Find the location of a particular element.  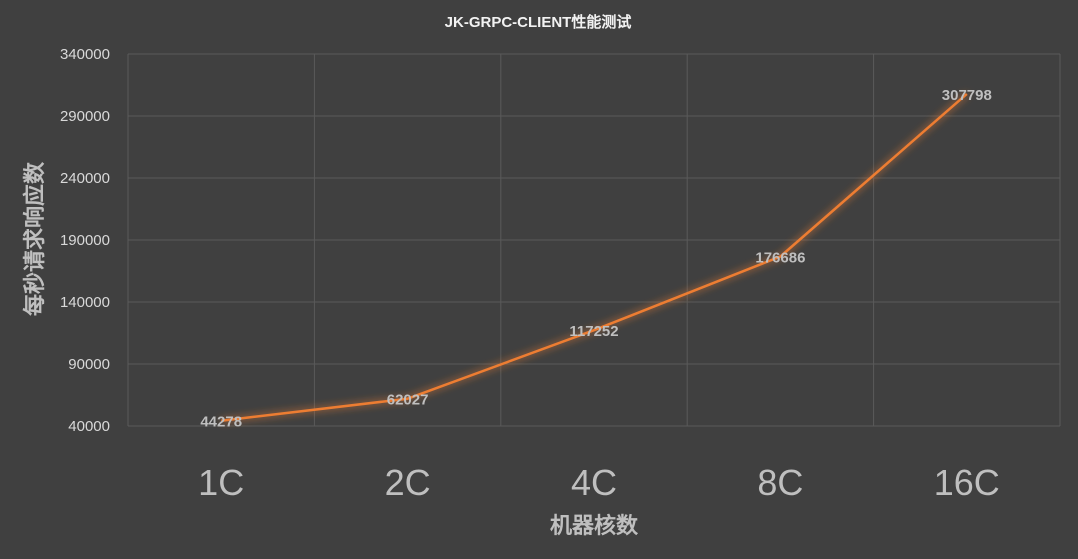

data-label: 307798 is located at coordinates (967, 95).